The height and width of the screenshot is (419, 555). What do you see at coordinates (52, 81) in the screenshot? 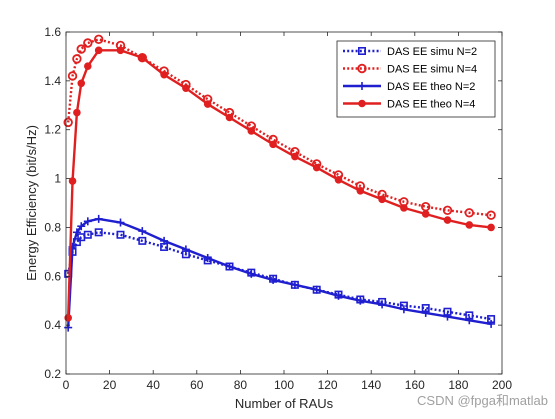
I see `y-tick-label: 1.4` at bounding box center [52, 81].